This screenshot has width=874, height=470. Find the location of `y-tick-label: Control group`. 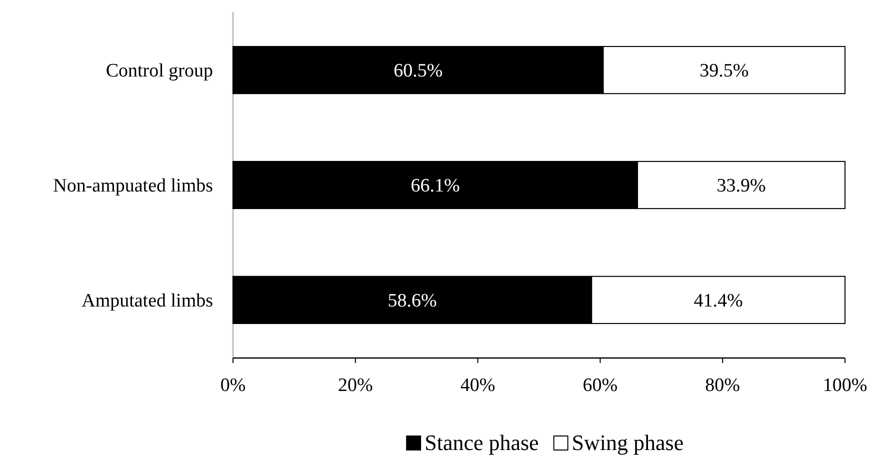

y-tick-label: Control group is located at coordinates (159, 71).